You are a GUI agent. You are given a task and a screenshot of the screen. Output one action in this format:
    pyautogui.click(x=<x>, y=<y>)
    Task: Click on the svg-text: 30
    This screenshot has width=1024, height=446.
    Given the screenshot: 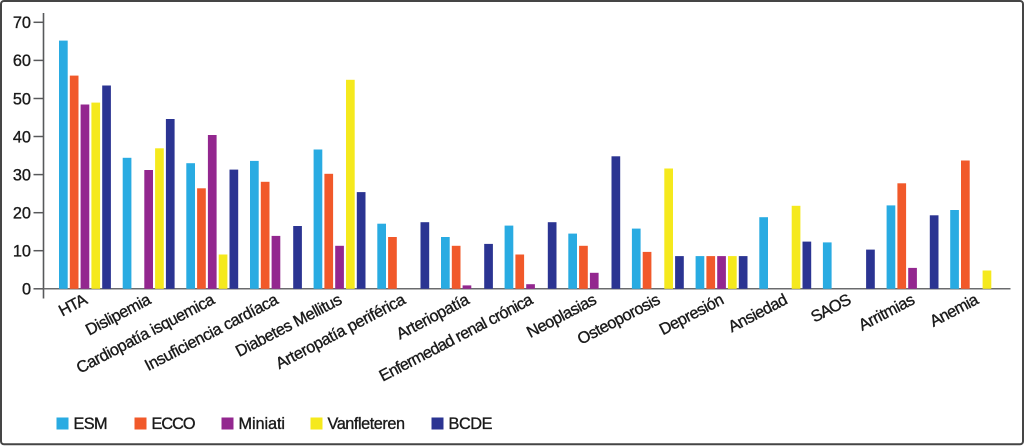 What is the action you would take?
    pyautogui.click(x=22, y=175)
    